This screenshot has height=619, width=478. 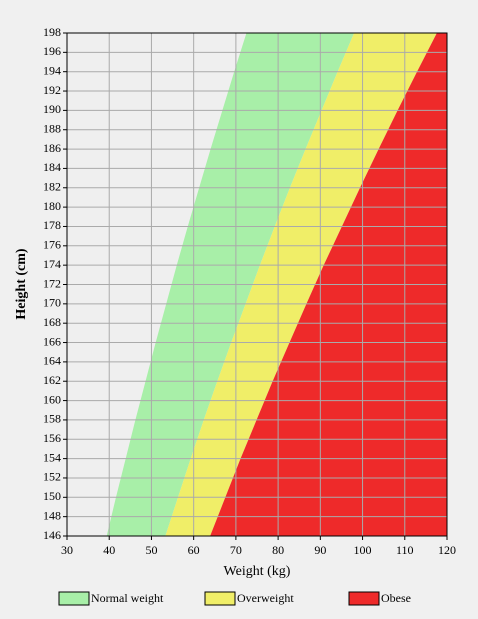 What do you see at coordinates (52, 167) in the screenshot?
I see `y-tick-label: 184` at bounding box center [52, 167].